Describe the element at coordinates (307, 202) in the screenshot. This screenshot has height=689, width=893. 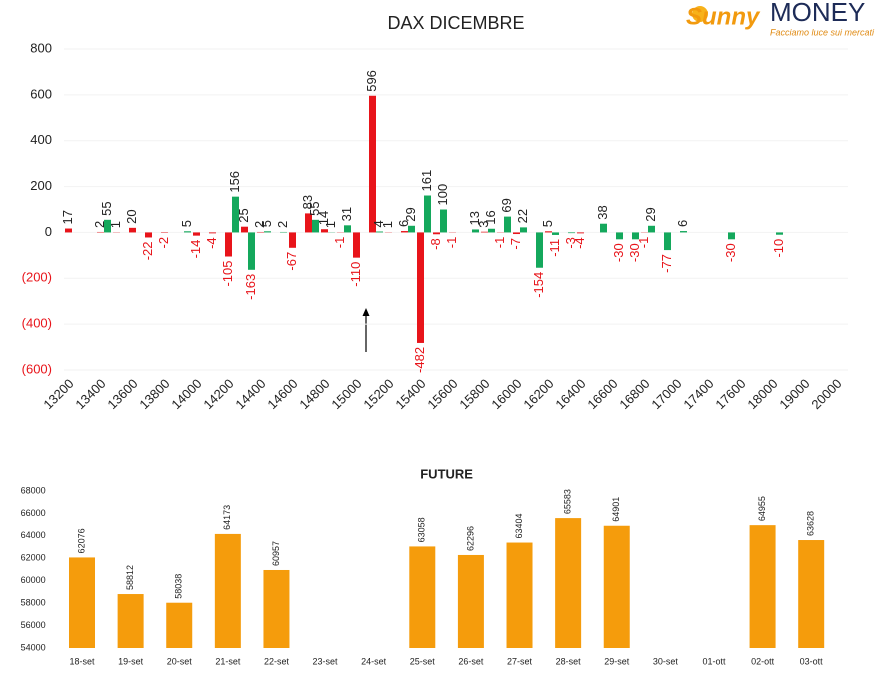
I see `data-label: 83` at that location.